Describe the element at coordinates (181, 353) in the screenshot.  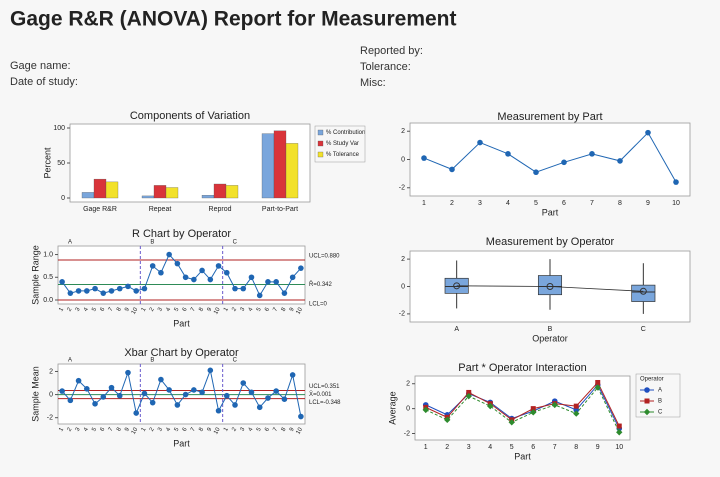
I see `chart-title: Xbar Chart by Operator` at that location.